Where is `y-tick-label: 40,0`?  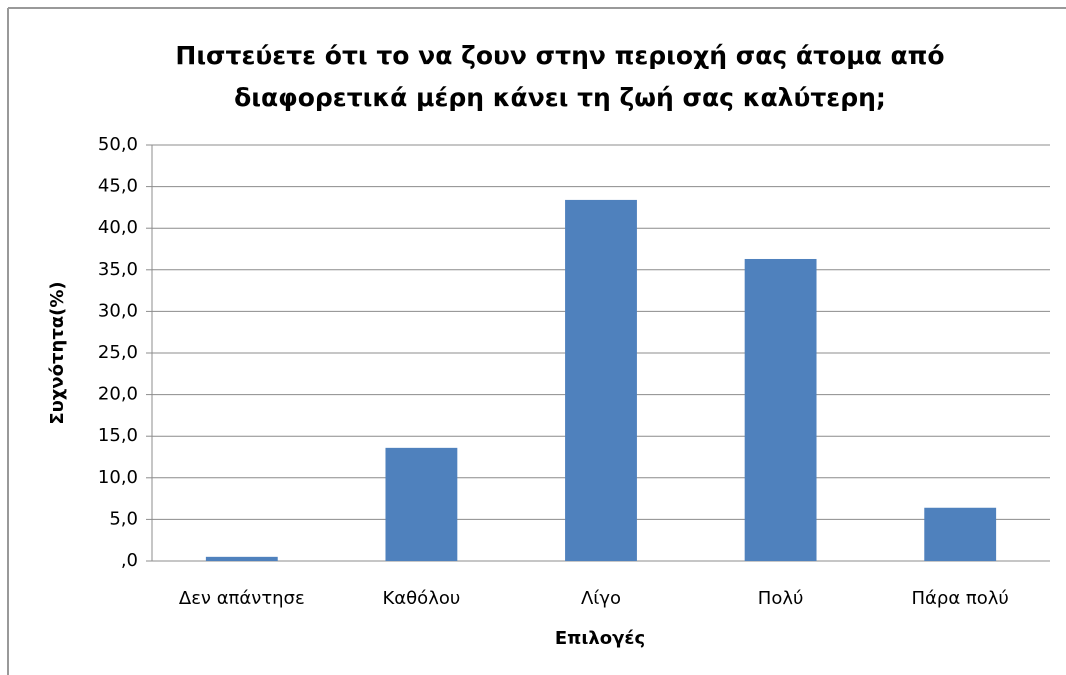
y-tick-label: 40,0 is located at coordinates (118, 227).